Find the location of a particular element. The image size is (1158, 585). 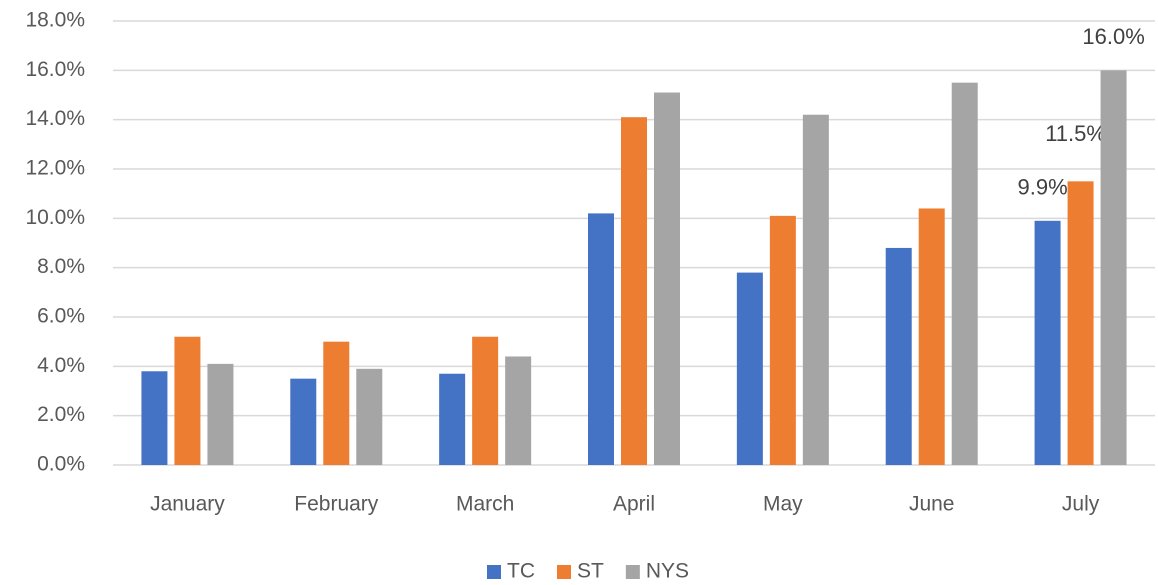

data-label: 16.0% is located at coordinates (1113, 36).